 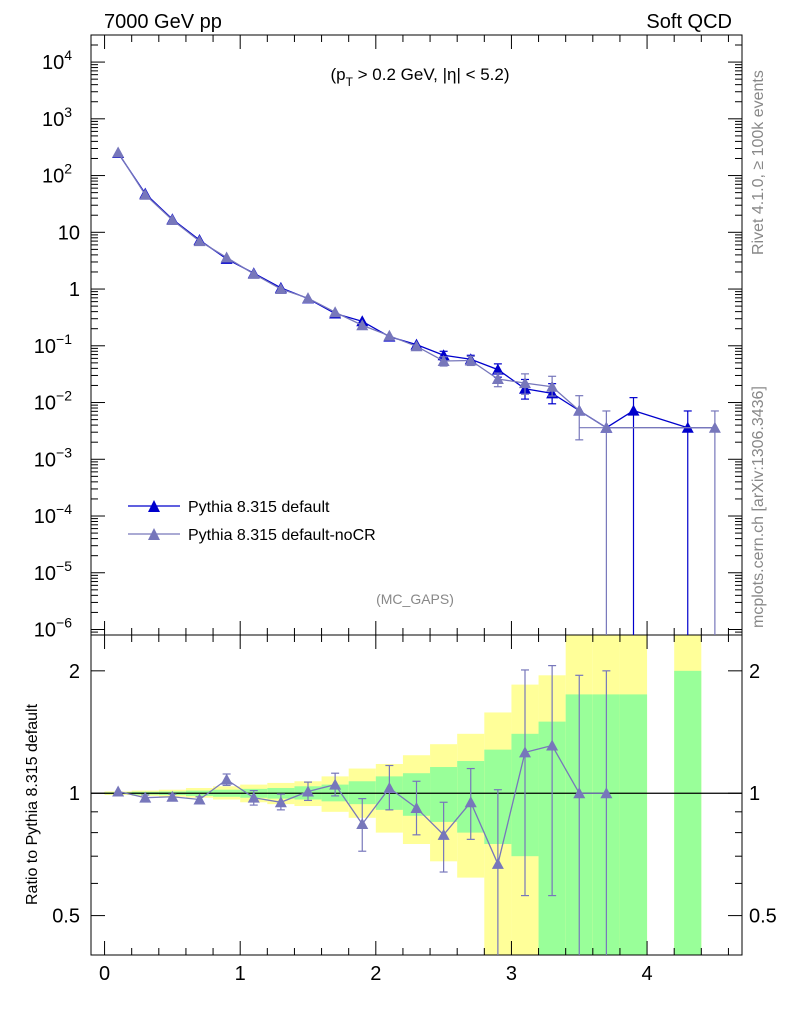 I want to click on main-y-tick-exponent: −1, so click(x=64, y=339).